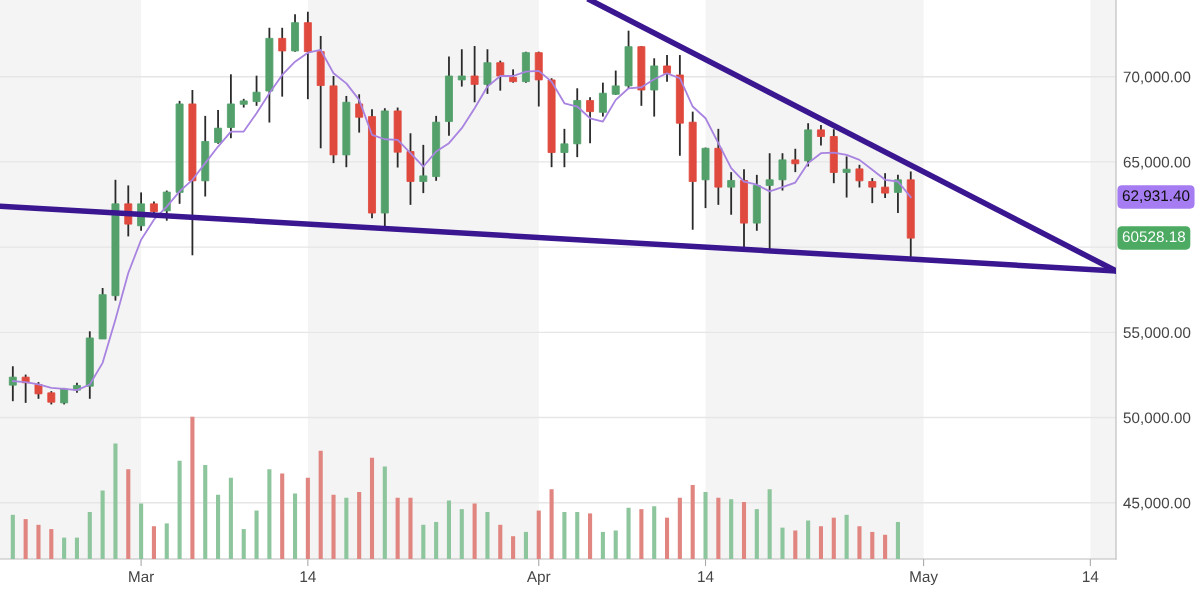 This screenshot has height=601, width=1200. What do you see at coordinates (142, 577) in the screenshot?
I see `x-tick-label: Mar` at bounding box center [142, 577].